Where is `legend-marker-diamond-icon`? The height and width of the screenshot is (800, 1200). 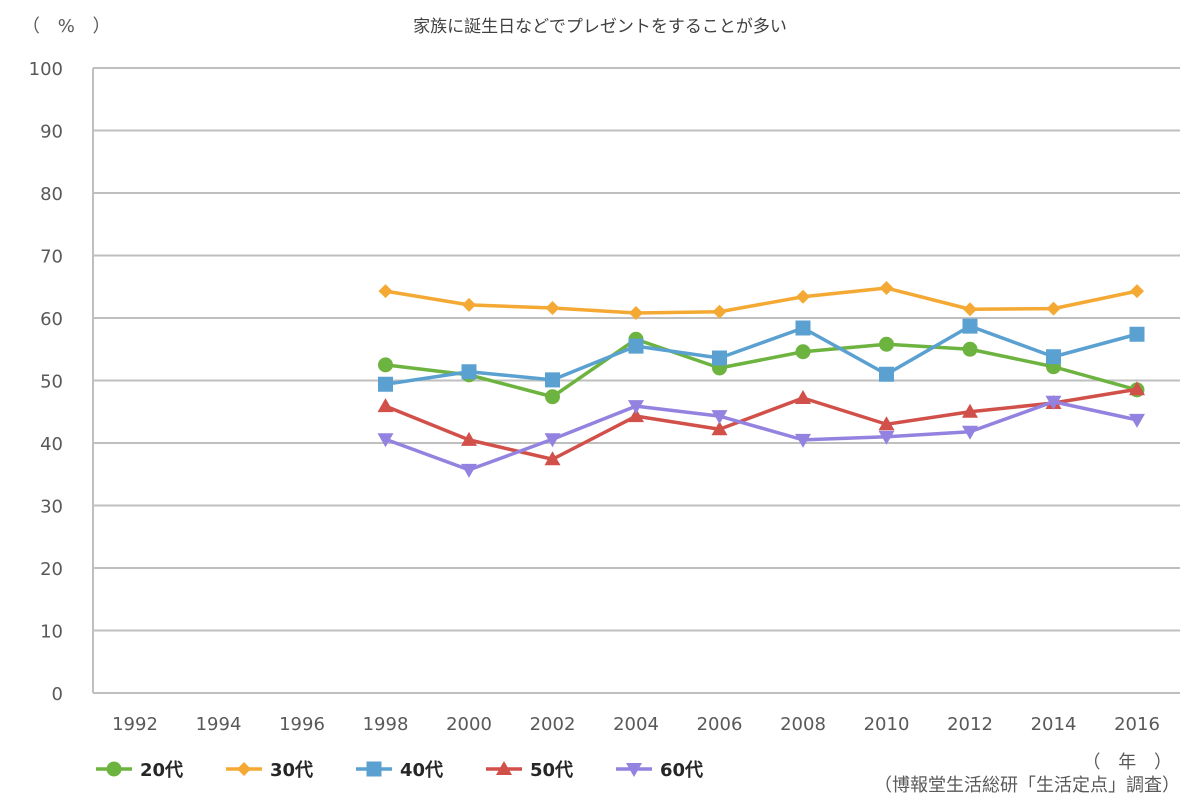
legend-marker-diamond-icon is located at coordinates (244, 769).